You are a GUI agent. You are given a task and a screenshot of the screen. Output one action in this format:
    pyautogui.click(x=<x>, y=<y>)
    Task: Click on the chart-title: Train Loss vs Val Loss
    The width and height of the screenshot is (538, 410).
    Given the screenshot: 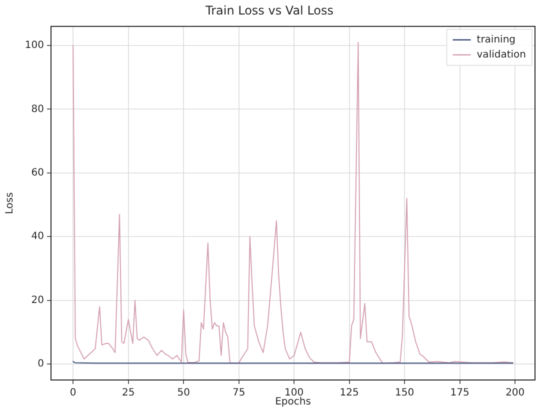 What is the action you would take?
    pyautogui.click(x=269, y=10)
    